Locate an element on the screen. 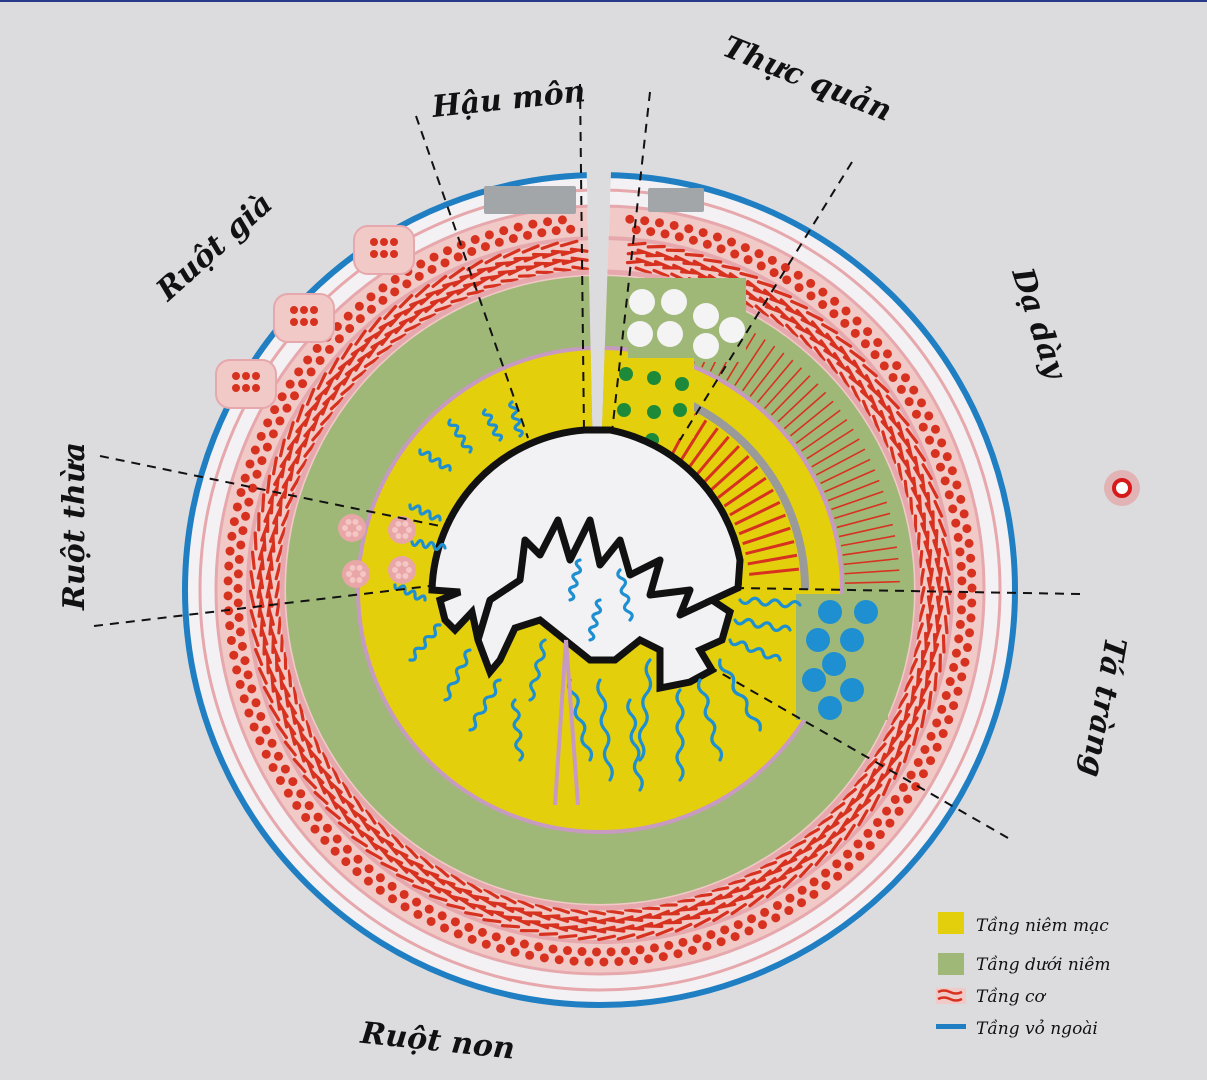 The image size is (1207, 1080). label-ta-trang: Tá tràng is located at coordinates (1103, 707).